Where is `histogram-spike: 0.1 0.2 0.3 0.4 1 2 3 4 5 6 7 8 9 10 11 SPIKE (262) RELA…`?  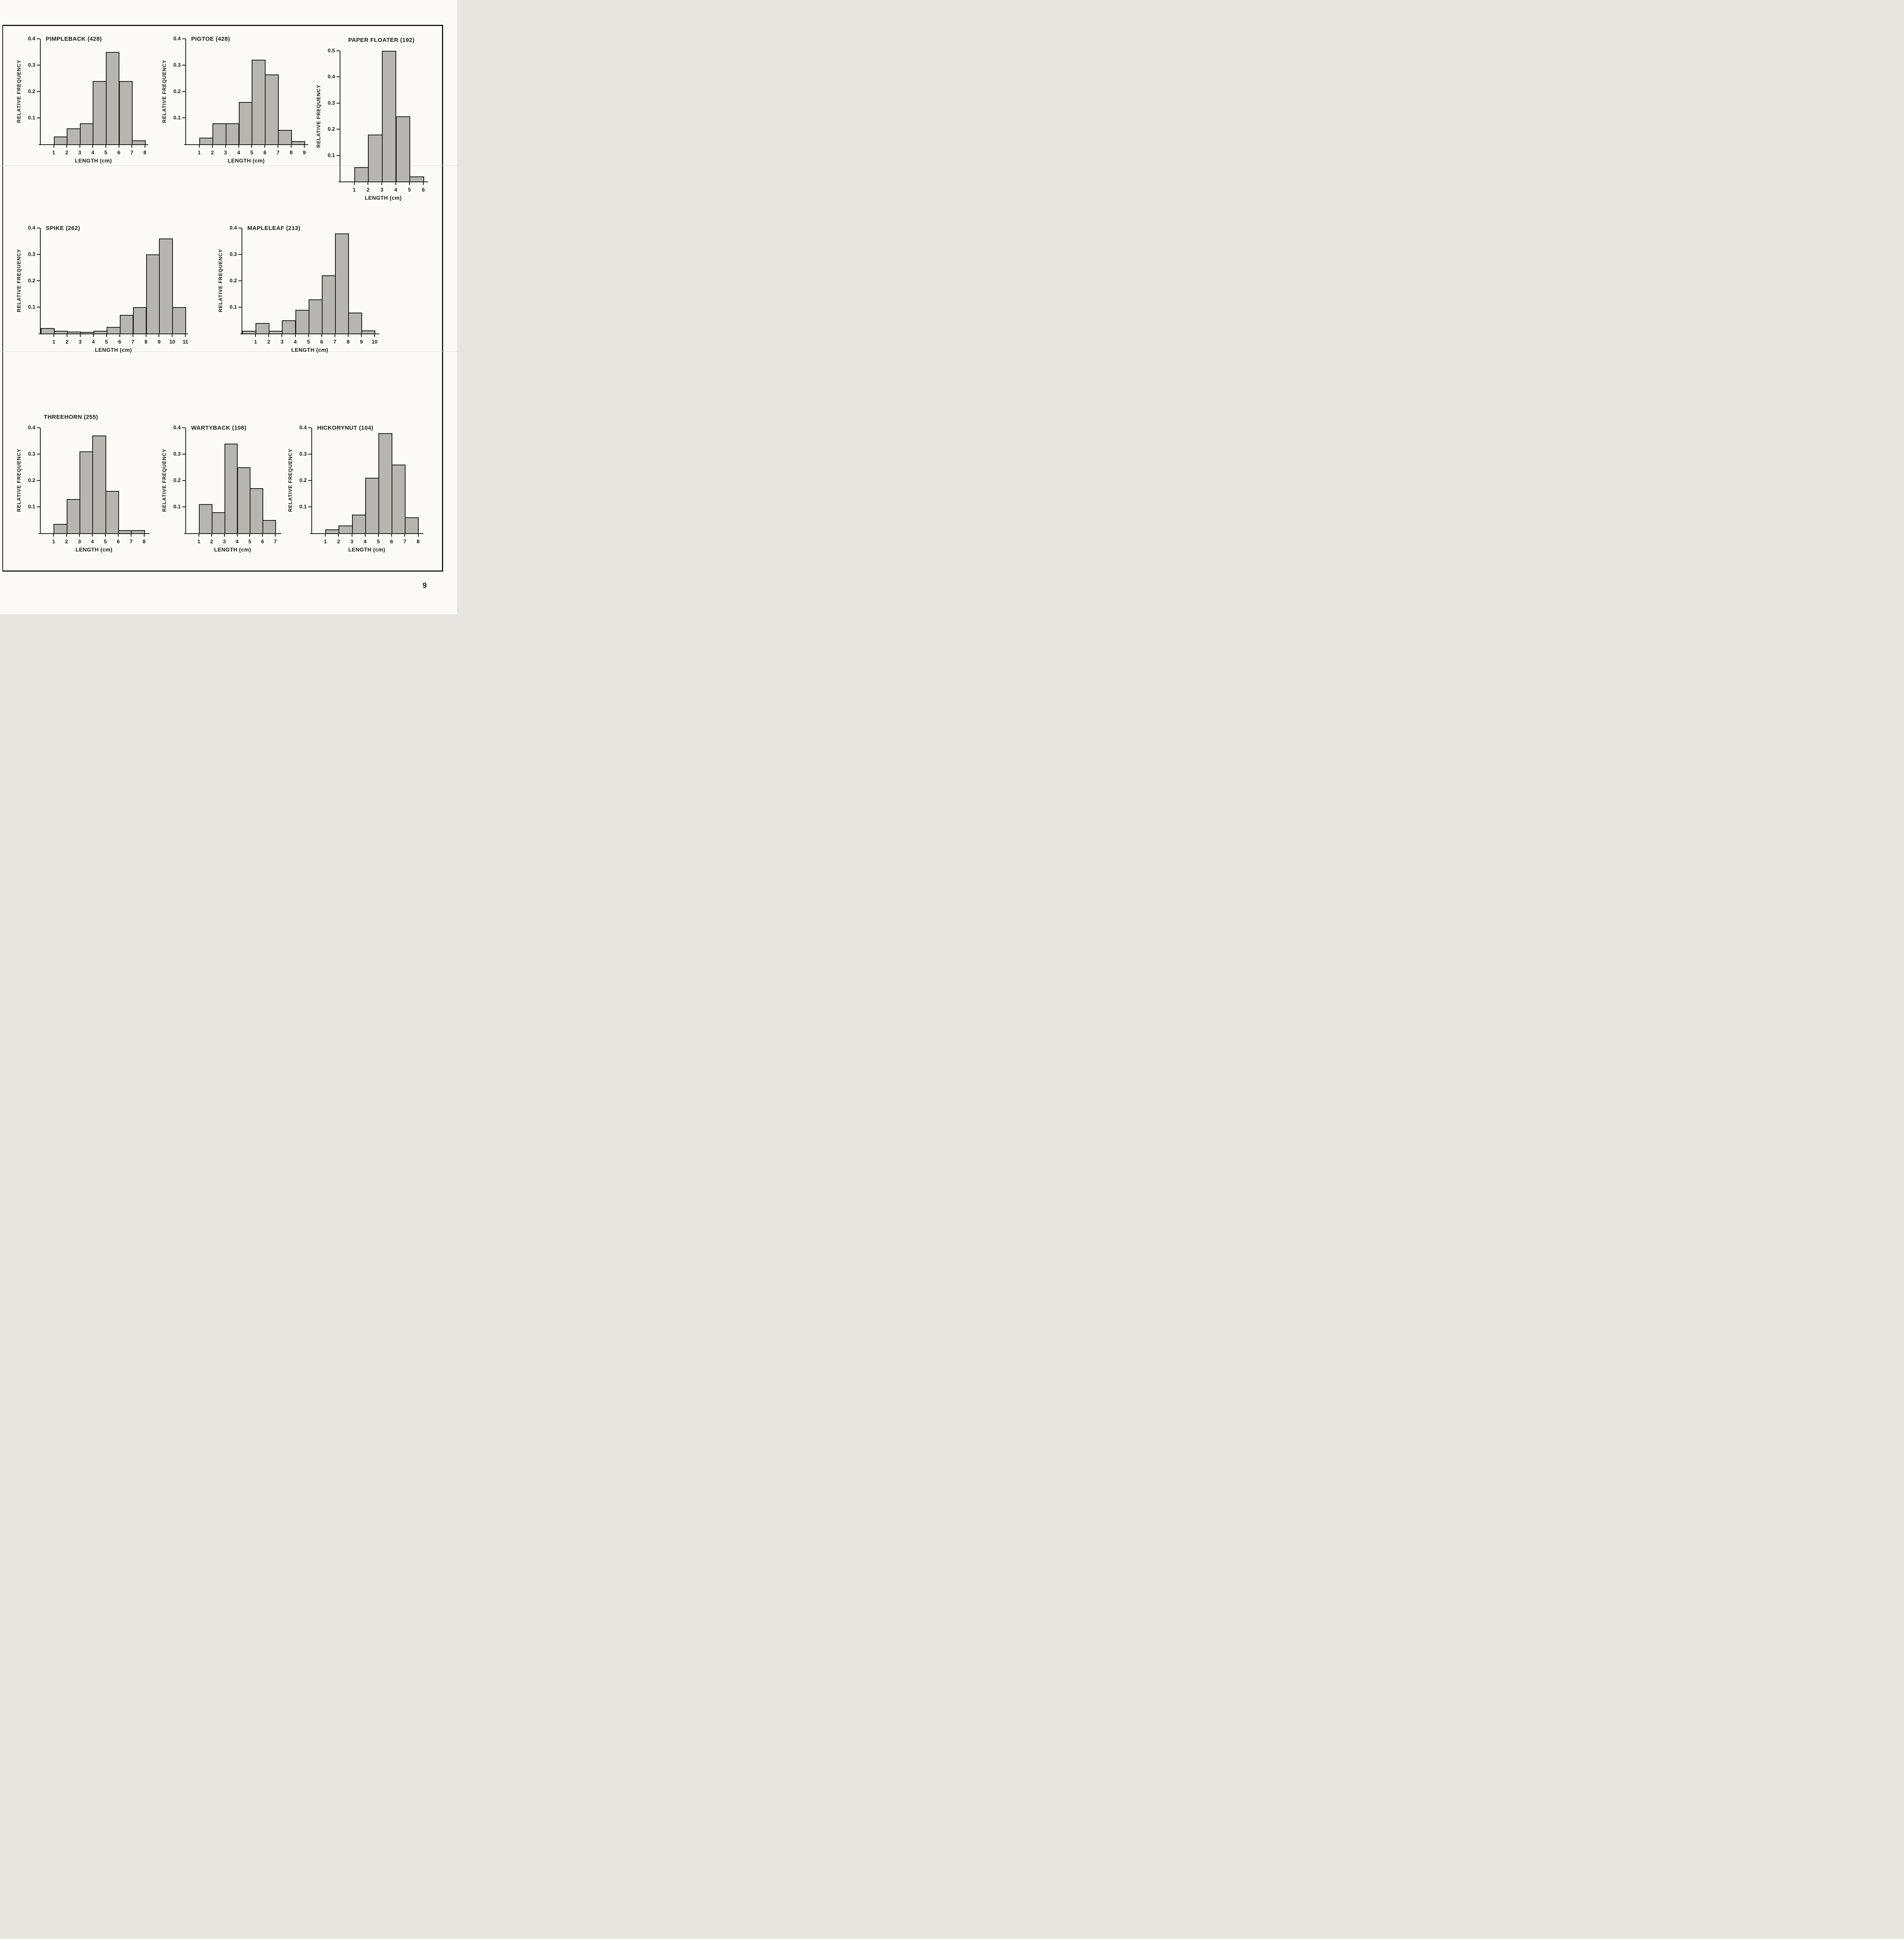
histogram-spike: 0.1 0.2 0.3 0.4 1 2 3 4 5 6 7 8 9 10 11 SPIKE (262) RELA… is located at coordinates (102, 289).